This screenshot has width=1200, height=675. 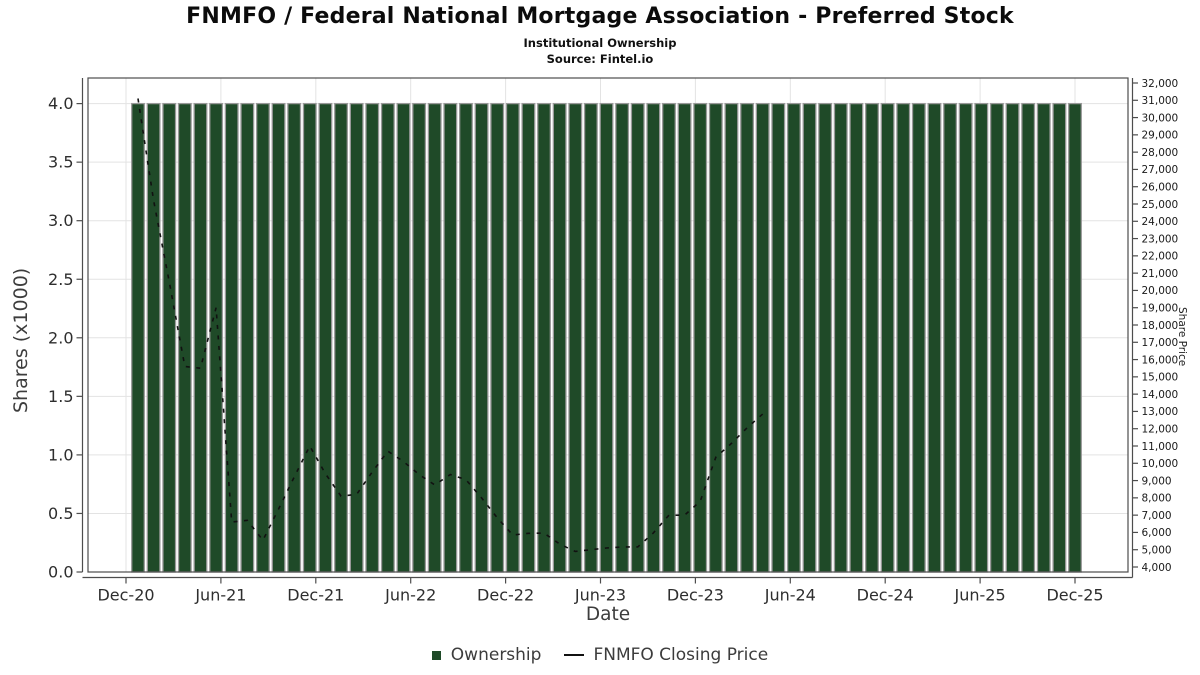 What do you see at coordinates (1160, 464) in the screenshot?
I see `svg-text: 10,000` at bounding box center [1160, 464].